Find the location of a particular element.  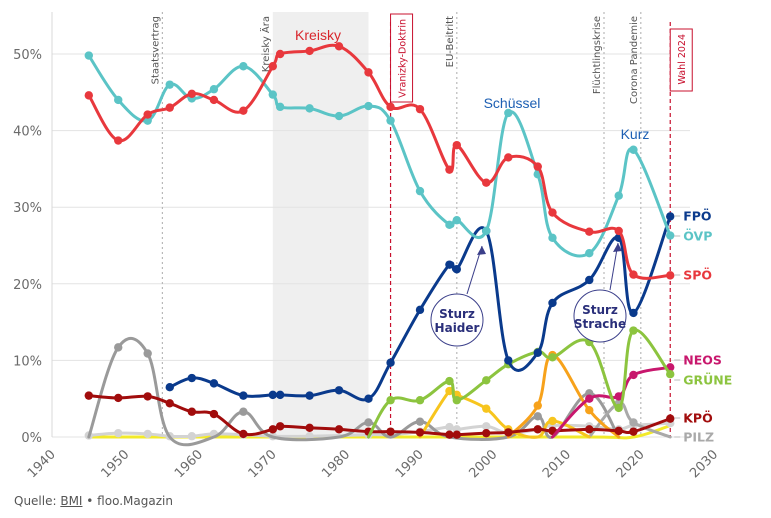

series-line-grüne is located at coordinates (519, 383).